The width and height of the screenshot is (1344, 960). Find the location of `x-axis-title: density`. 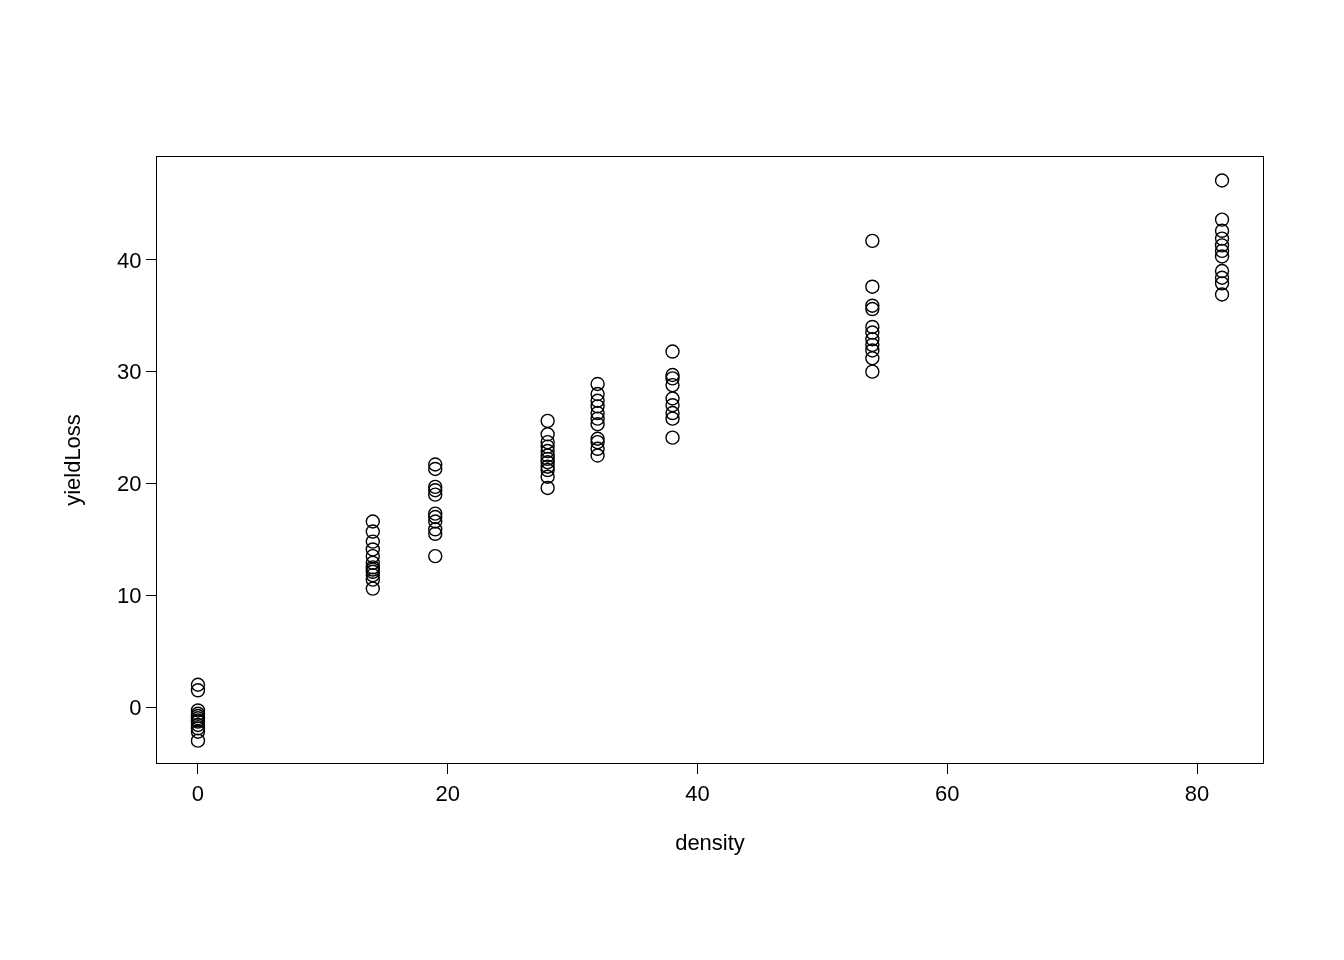

x-axis-title: density is located at coordinates (710, 843).